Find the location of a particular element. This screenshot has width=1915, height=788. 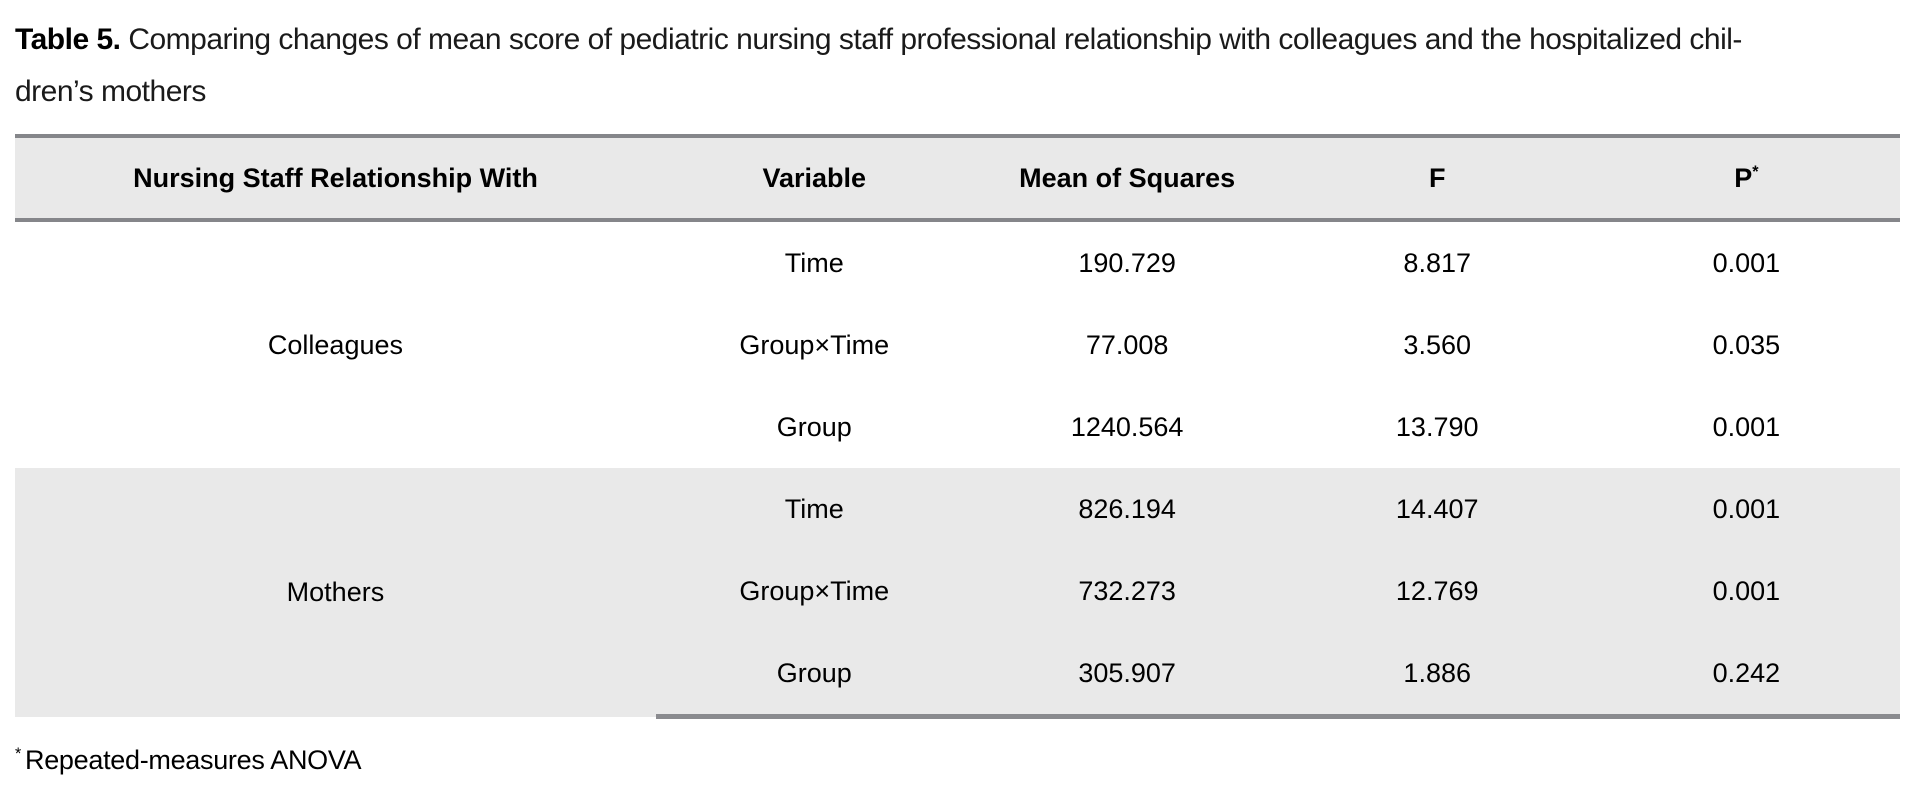

table-row: Group×Time 77.008 3.560 0.035 is located at coordinates (957, 345).